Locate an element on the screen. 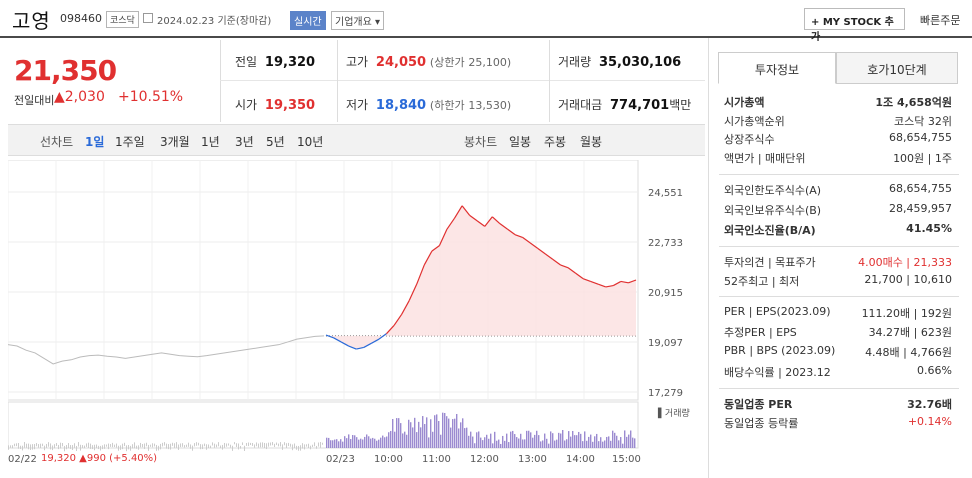 This screenshot has width=972, height=478. invest-value: 100원 | 1주 is located at coordinates (922, 158).